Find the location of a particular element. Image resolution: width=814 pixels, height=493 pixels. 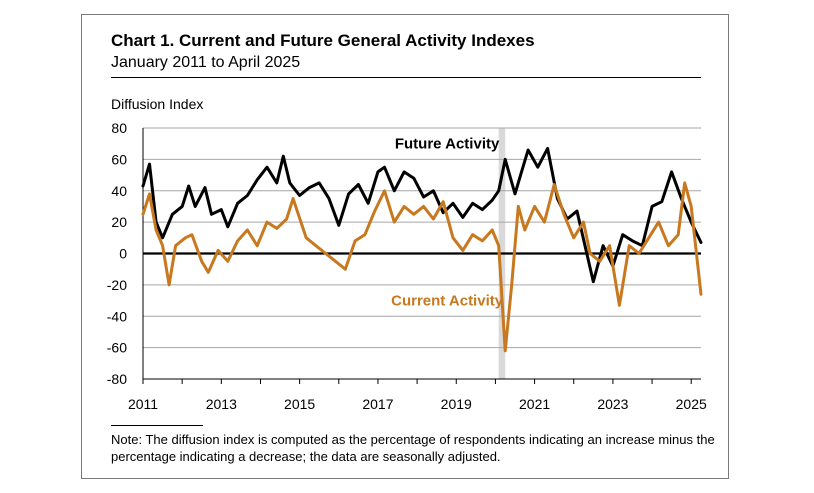

x-tick-label: 2023 is located at coordinates (612, 404).